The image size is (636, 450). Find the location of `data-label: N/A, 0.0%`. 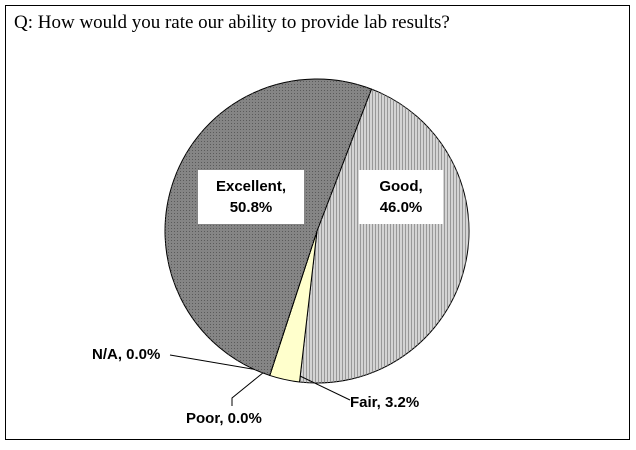

data-label: N/A, 0.0% is located at coordinates (126, 354).